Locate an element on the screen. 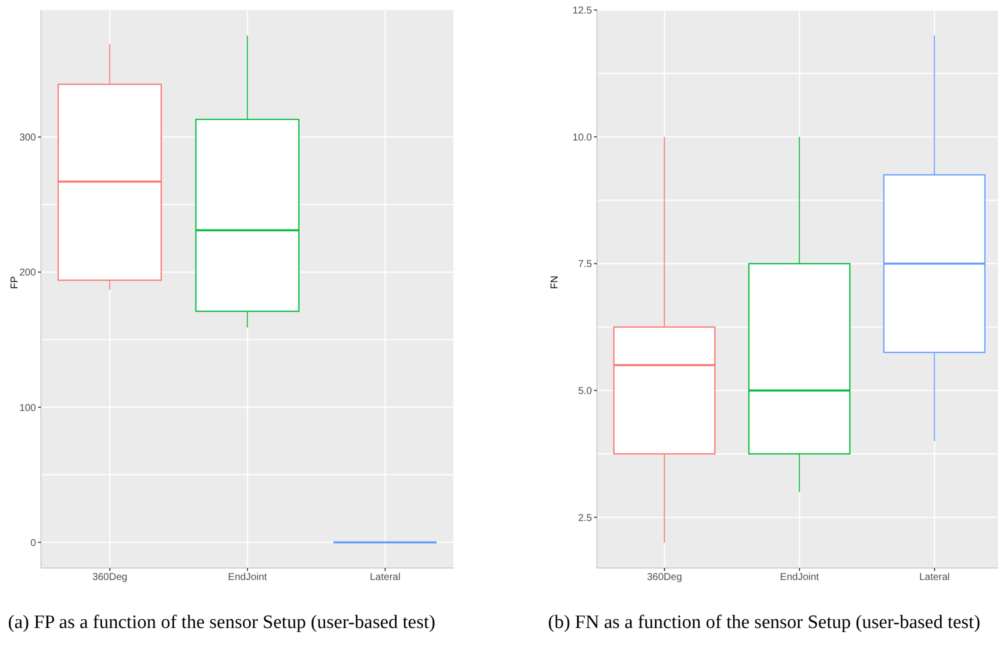 This screenshot has width=998, height=670. y-tick-label: 2.5 is located at coordinates (585, 518).